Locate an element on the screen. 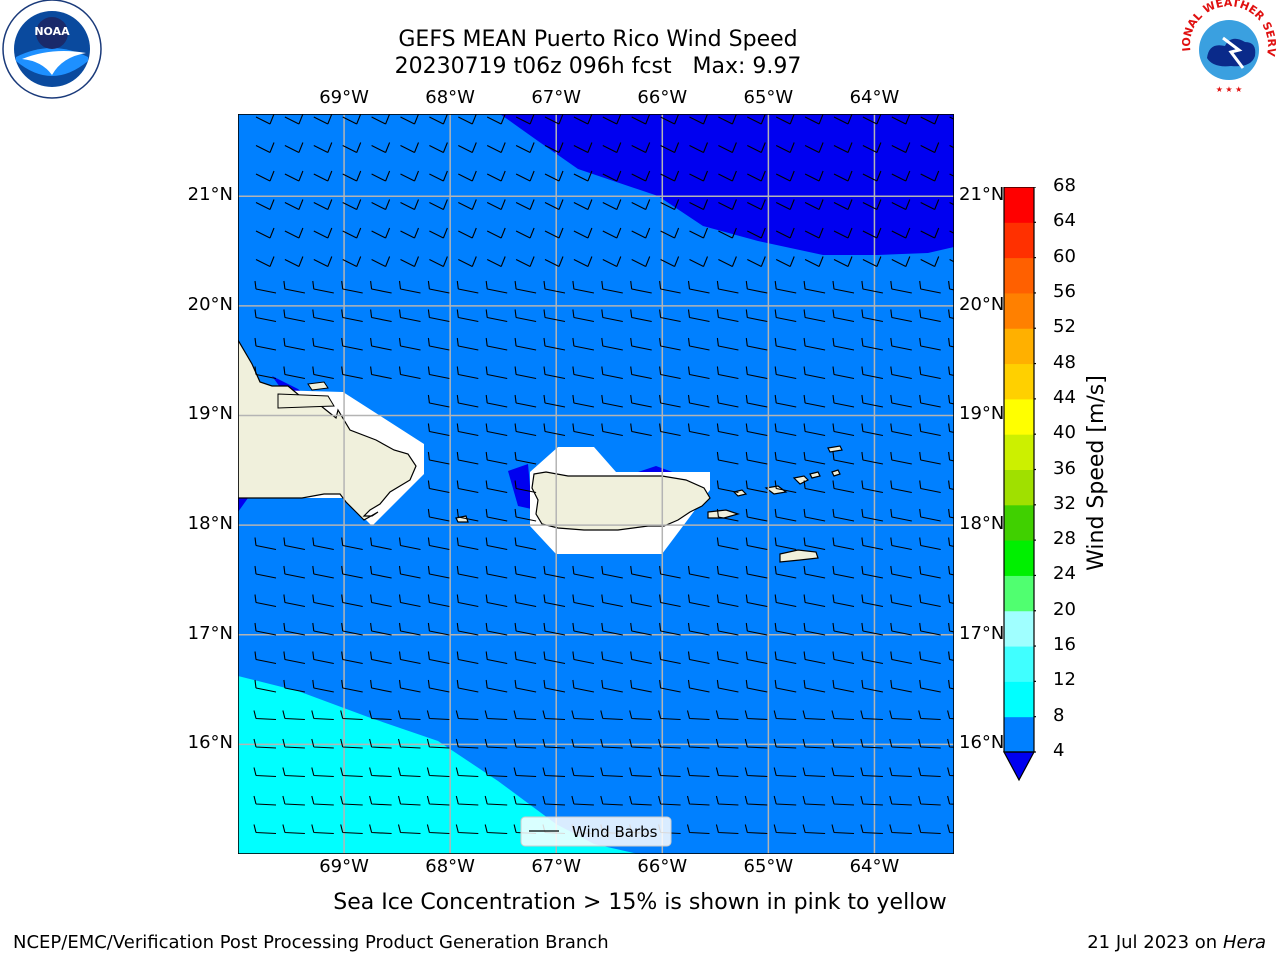 The width and height of the screenshot is (1280, 960). colorbar-tick-label: 4 is located at coordinates (1059, 750).